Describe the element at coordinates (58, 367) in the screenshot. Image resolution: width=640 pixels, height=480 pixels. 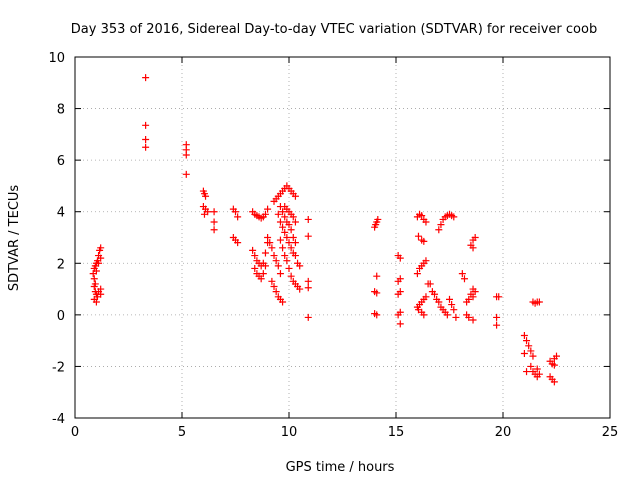
I see `y-tick-label: -2` at that location.